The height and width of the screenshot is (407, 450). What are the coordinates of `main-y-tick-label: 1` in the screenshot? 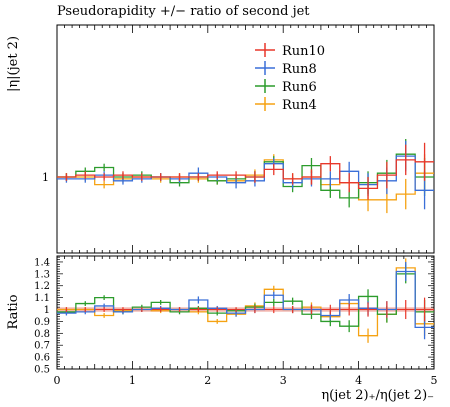 It's located at (45, 177).